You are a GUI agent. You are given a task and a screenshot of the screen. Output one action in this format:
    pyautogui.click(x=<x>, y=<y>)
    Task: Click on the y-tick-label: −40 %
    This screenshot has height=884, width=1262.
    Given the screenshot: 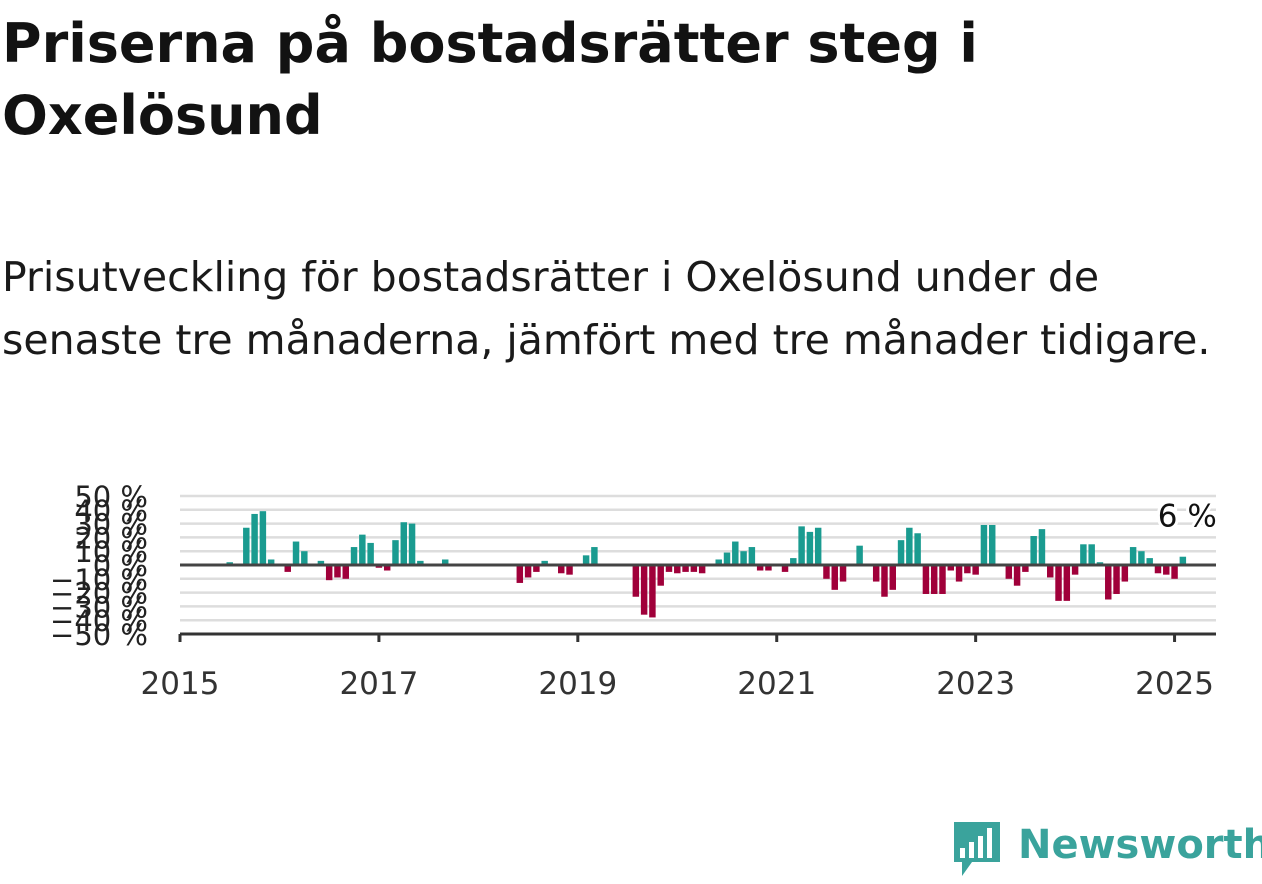 What is the action you would take?
    pyautogui.click(x=99, y=621)
    